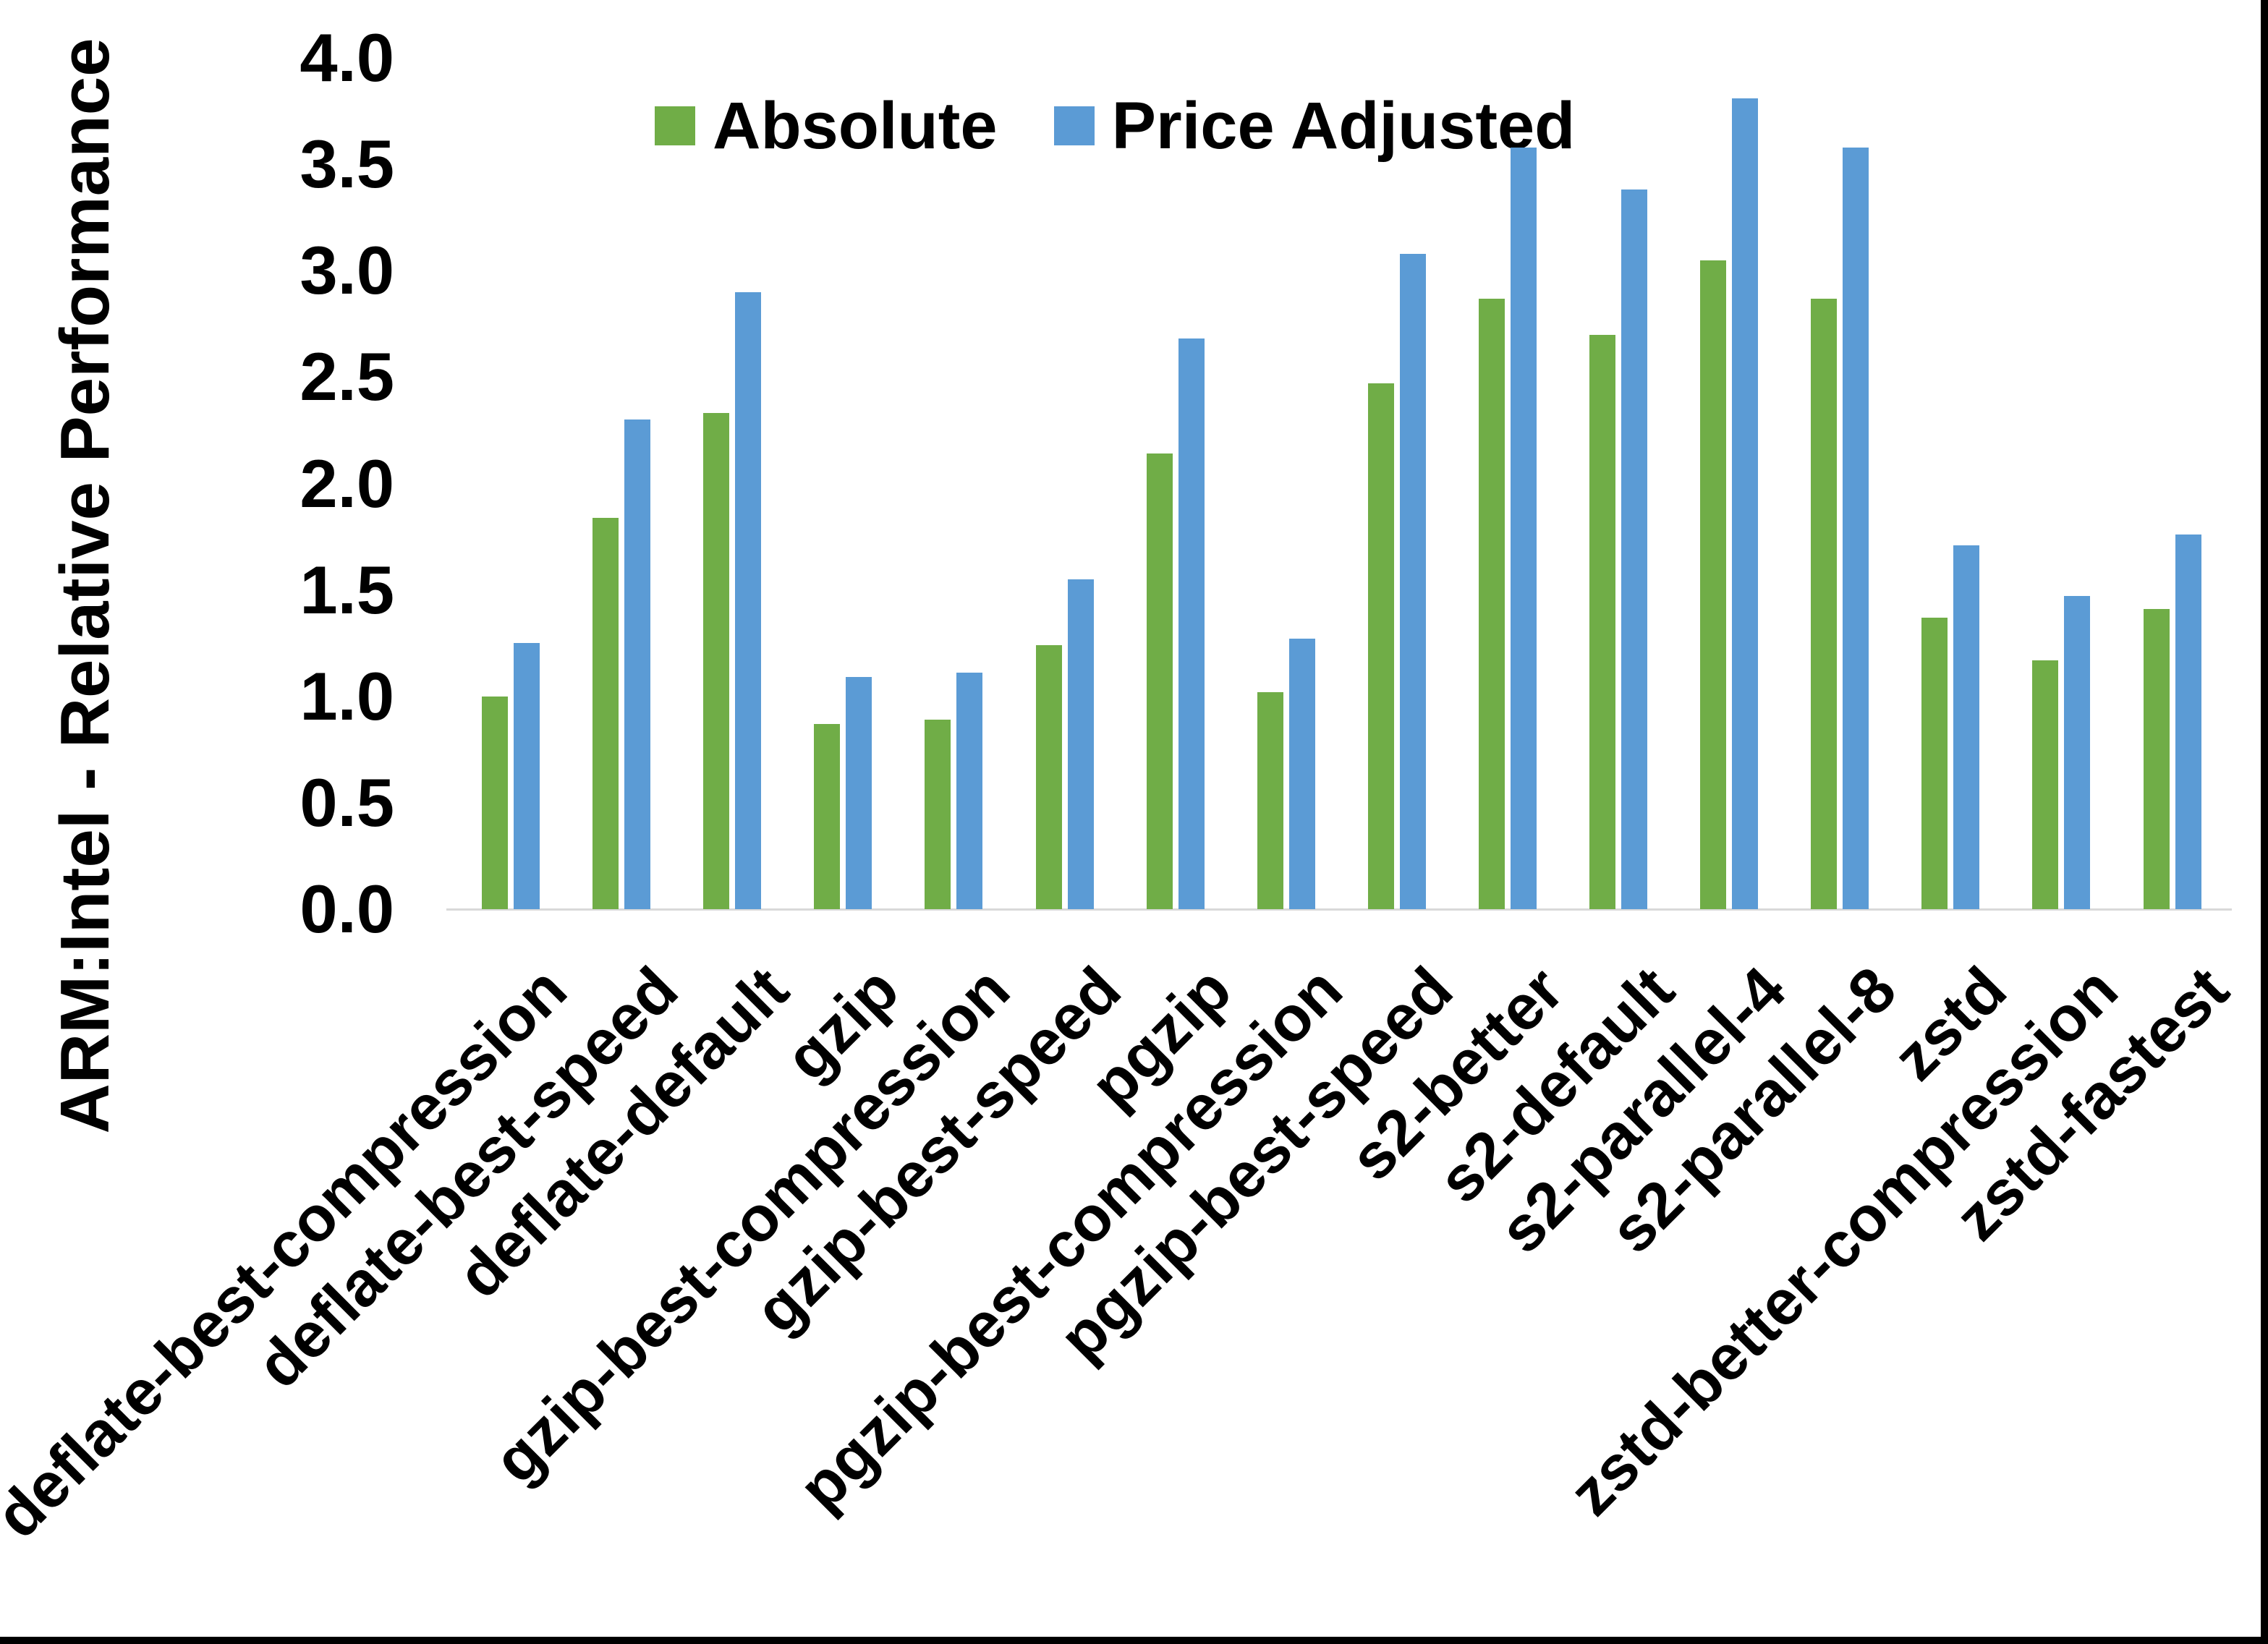 The image size is (2268, 1644). I want to click on bar-price-adjusted-deflate-best-compression, so click(527, 776).